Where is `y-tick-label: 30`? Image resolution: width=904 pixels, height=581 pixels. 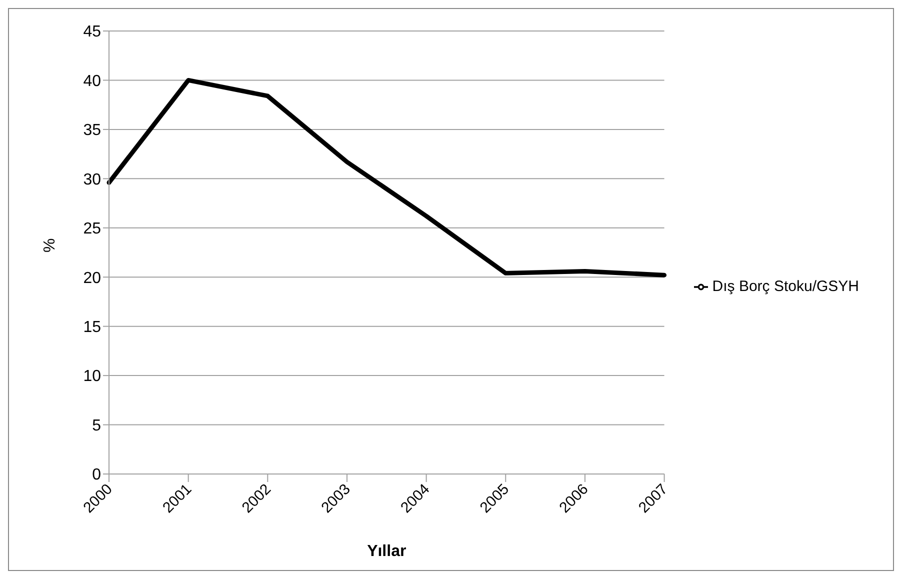
y-tick-label: 30 is located at coordinates (92, 179).